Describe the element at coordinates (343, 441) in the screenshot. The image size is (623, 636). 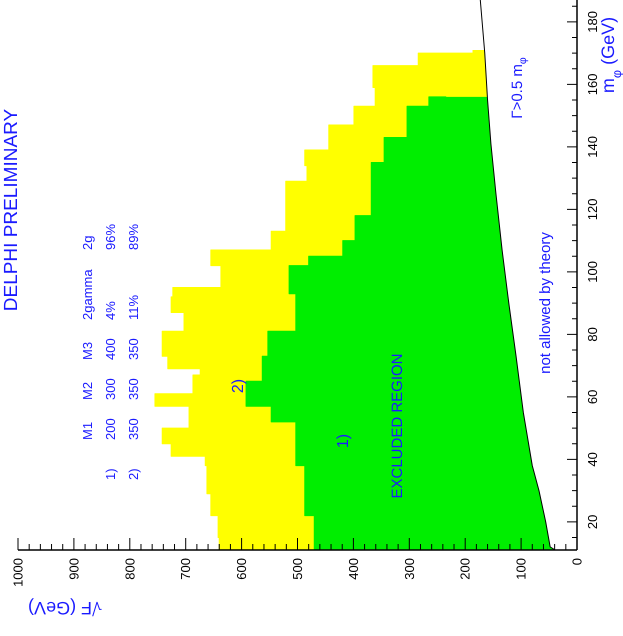
I see `annotation: 1)` at that location.